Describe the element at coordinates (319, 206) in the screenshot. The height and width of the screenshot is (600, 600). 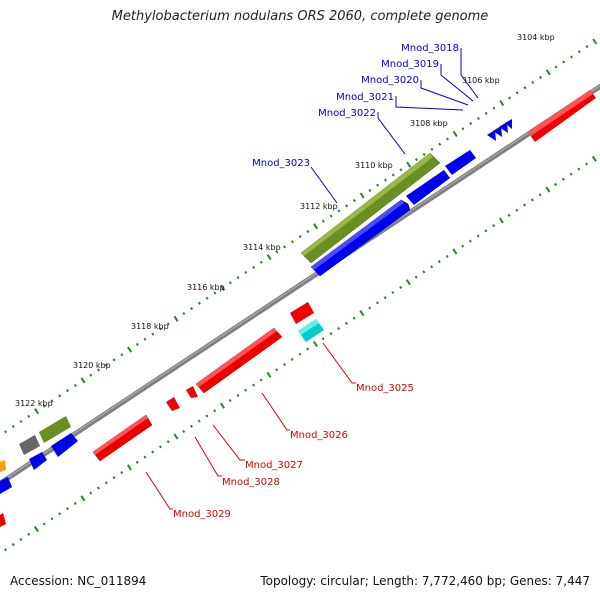
I see `scale-label: 3112 kbp` at that location.